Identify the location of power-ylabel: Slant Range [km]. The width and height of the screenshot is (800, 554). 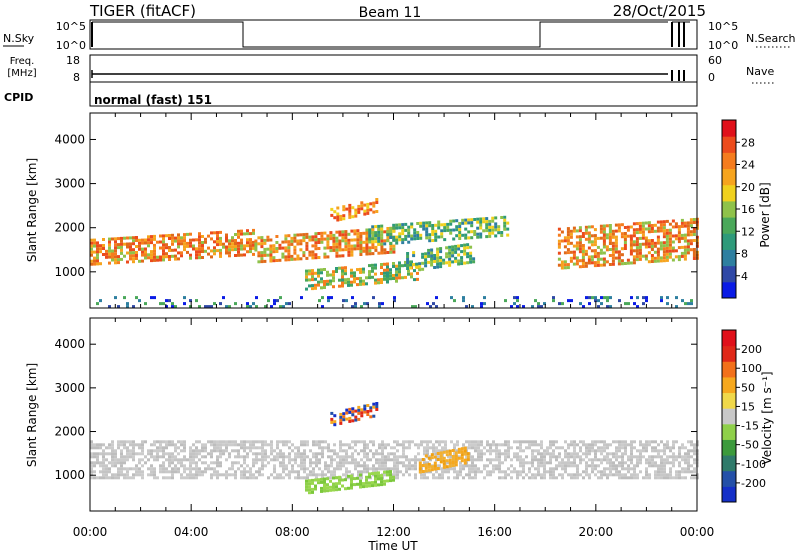
(32, 210).